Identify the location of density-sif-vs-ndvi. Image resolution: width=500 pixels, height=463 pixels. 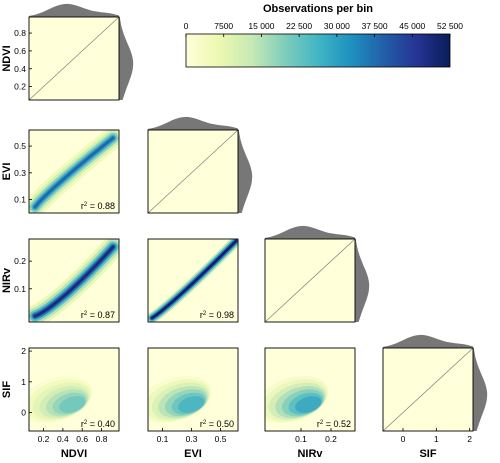
(74, 389).